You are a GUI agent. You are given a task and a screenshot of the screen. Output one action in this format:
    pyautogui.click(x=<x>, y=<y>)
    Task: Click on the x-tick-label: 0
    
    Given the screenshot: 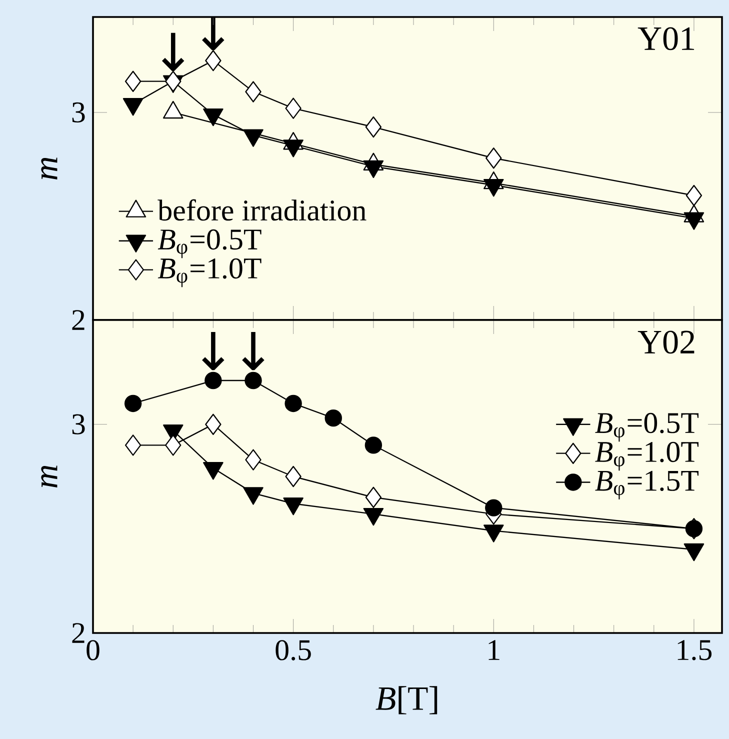 What is the action you would take?
    pyautogui.click(x=93, y=650)
    